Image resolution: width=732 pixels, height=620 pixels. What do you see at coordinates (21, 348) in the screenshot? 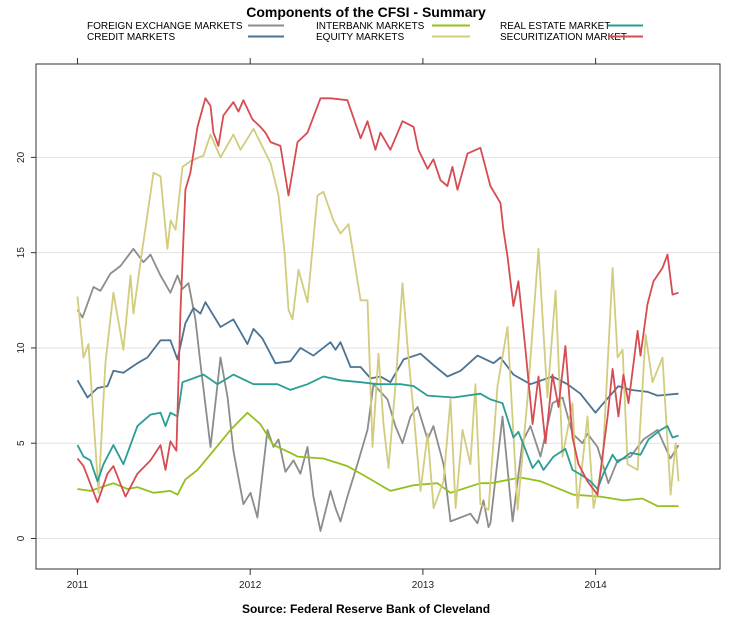
I see `y-tick-label: 10` at bounding box center [21, 348].